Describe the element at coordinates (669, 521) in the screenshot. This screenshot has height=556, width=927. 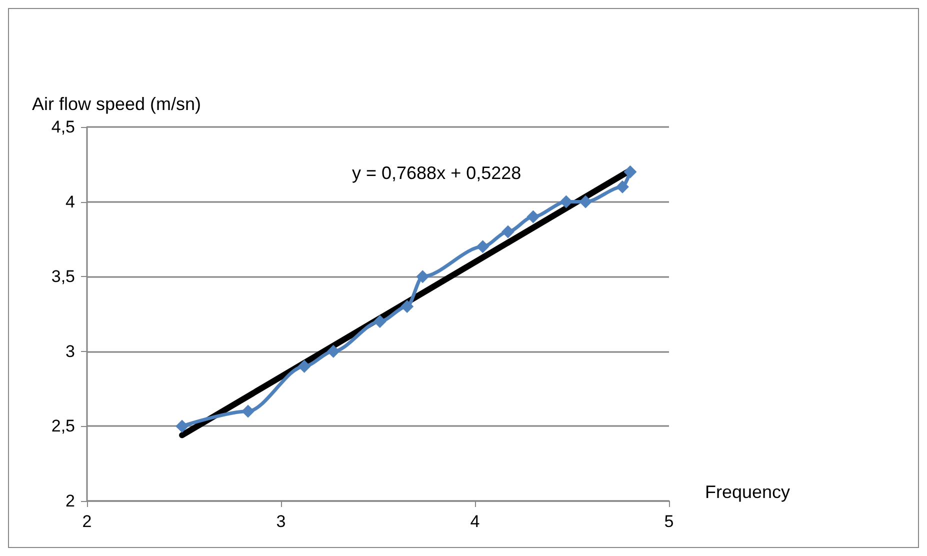
I see `x-tick-label: 5` at that location.